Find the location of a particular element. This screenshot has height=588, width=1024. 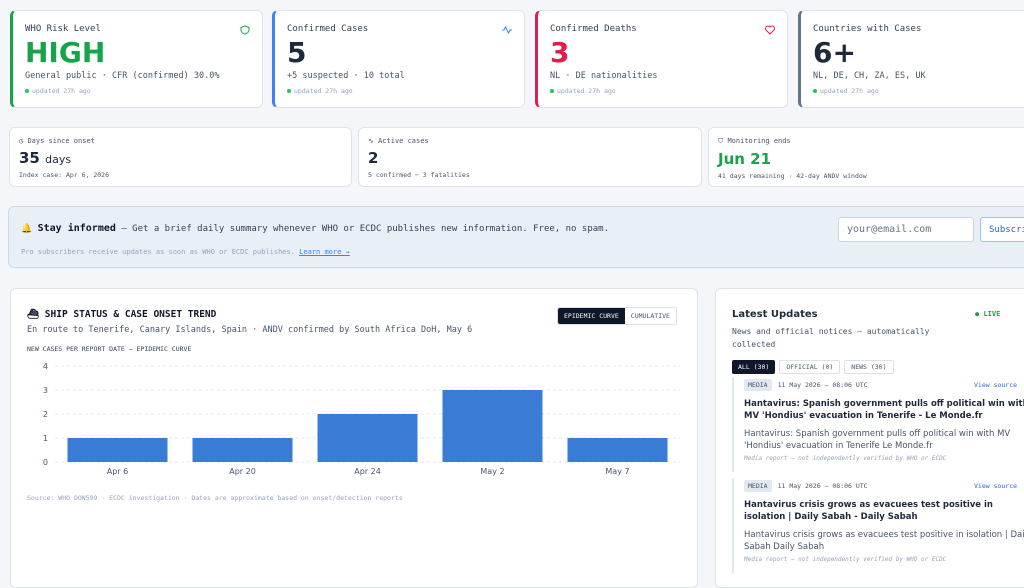

toggle-button: CUMULATIVE is located at coordinates (650, 316).